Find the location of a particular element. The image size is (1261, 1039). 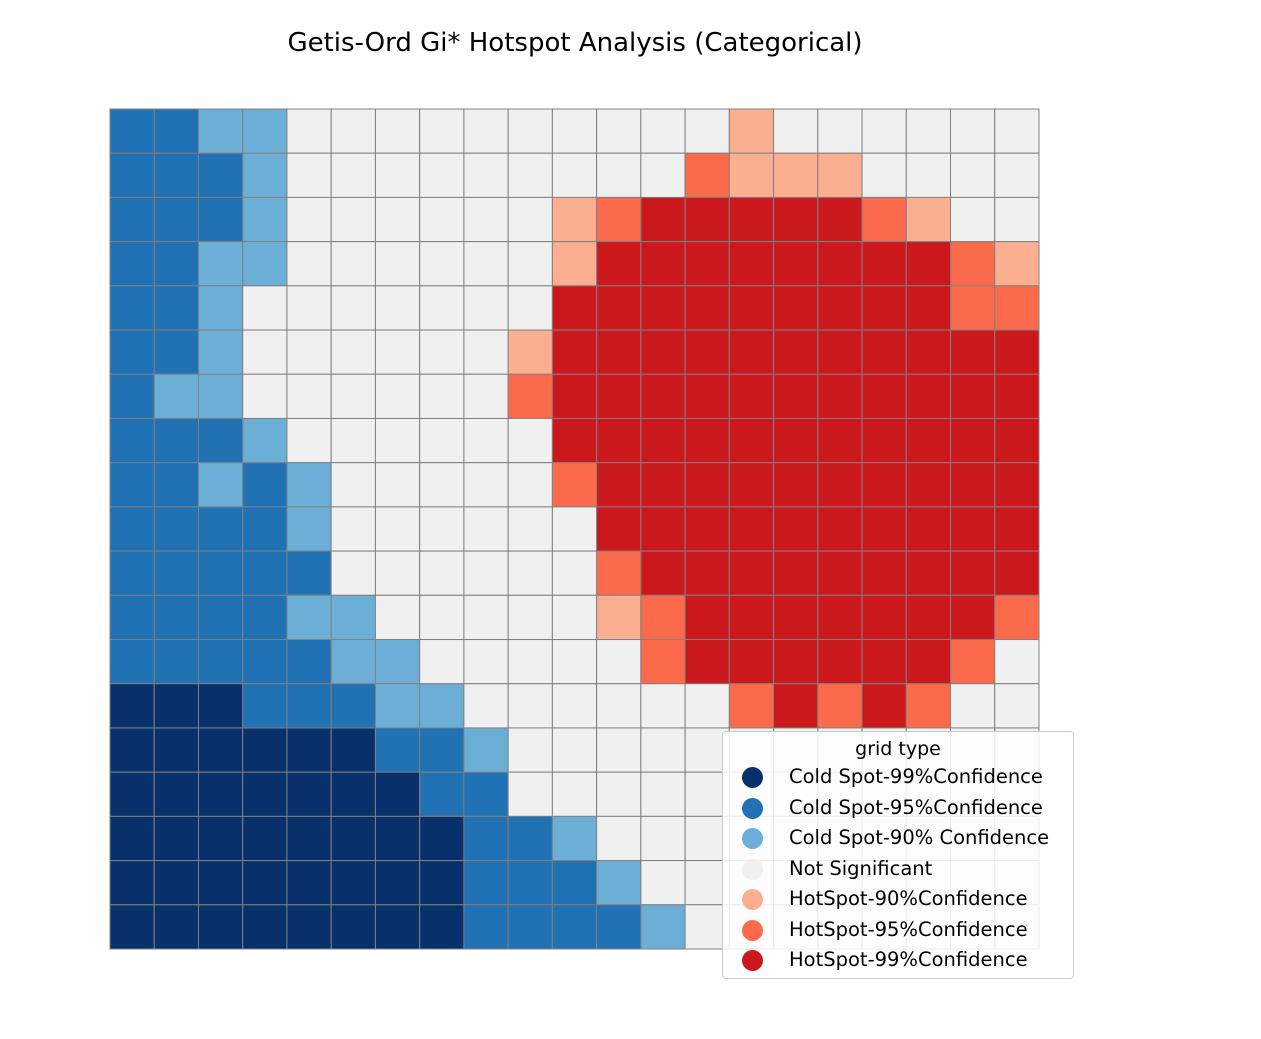

heatmap-cell-r11-c12 is located at coordinates (663, 617).